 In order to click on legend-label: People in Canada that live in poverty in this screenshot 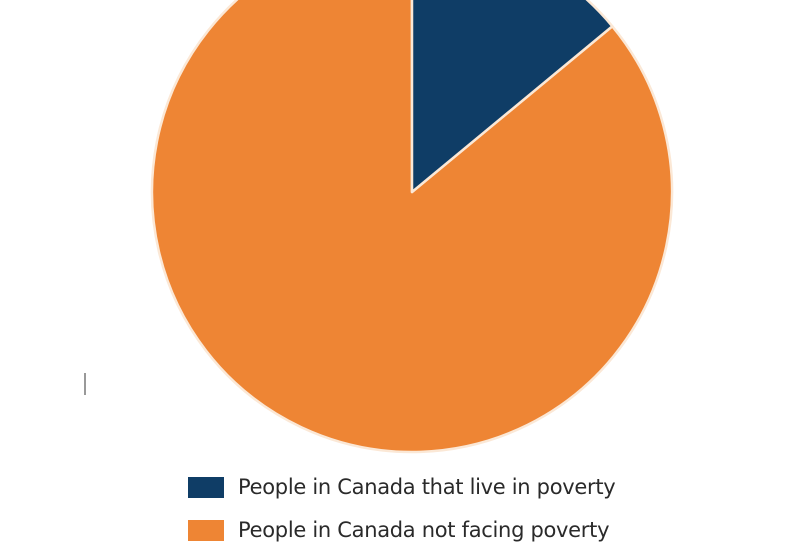, I will do `click(427, 487)`.